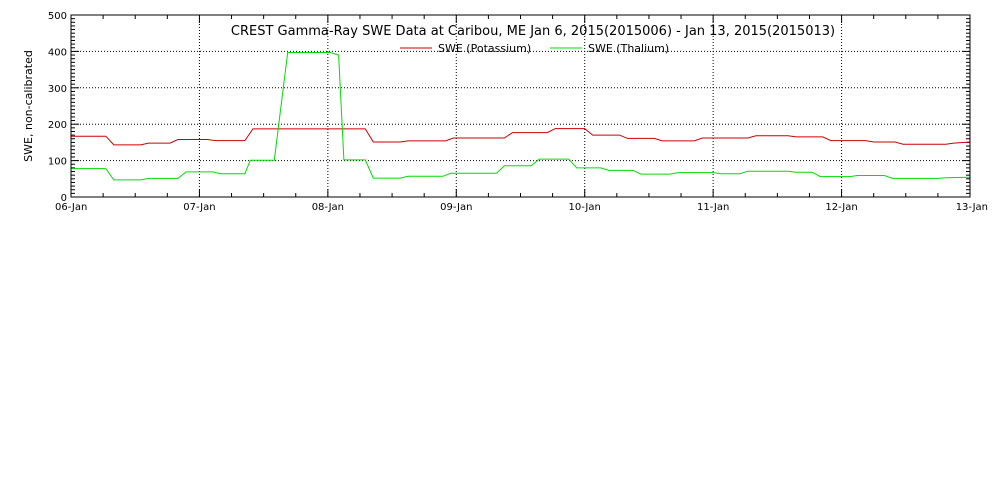 The image size is (1000, 500). I want to click on x-tick-label: 07-Jan, so click(199, 207).